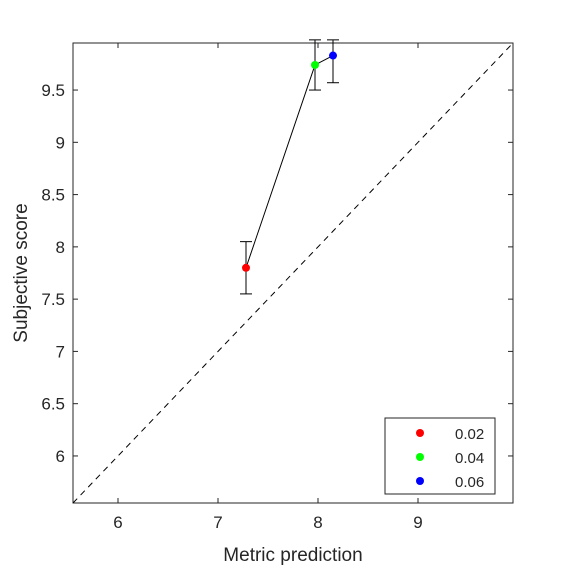 The height and width of the screenshot is (567, 567). What do you see at coordinates (53, 195) in the screenshot?
I see `y-tick-label: 8.5` at bounding box center [53, 195].